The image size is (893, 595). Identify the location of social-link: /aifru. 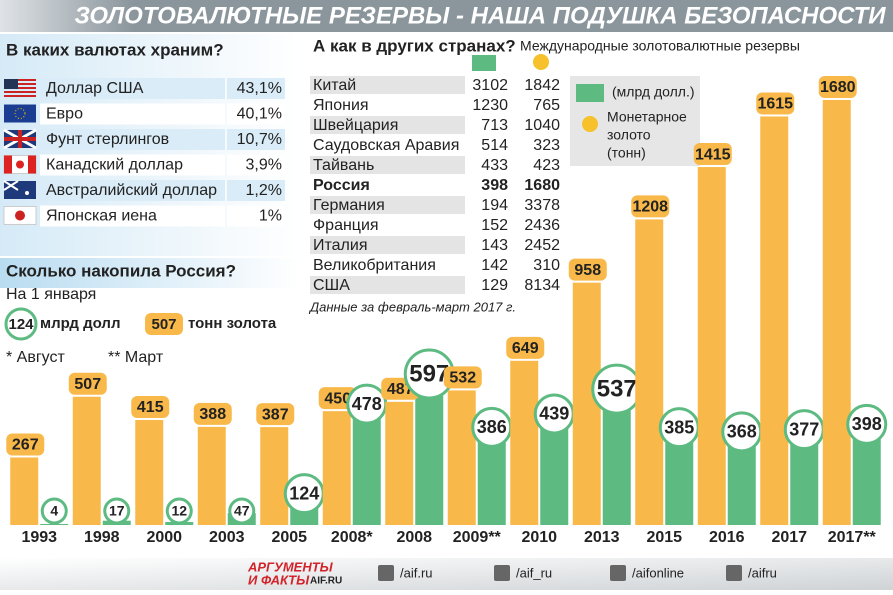
(762, 572).